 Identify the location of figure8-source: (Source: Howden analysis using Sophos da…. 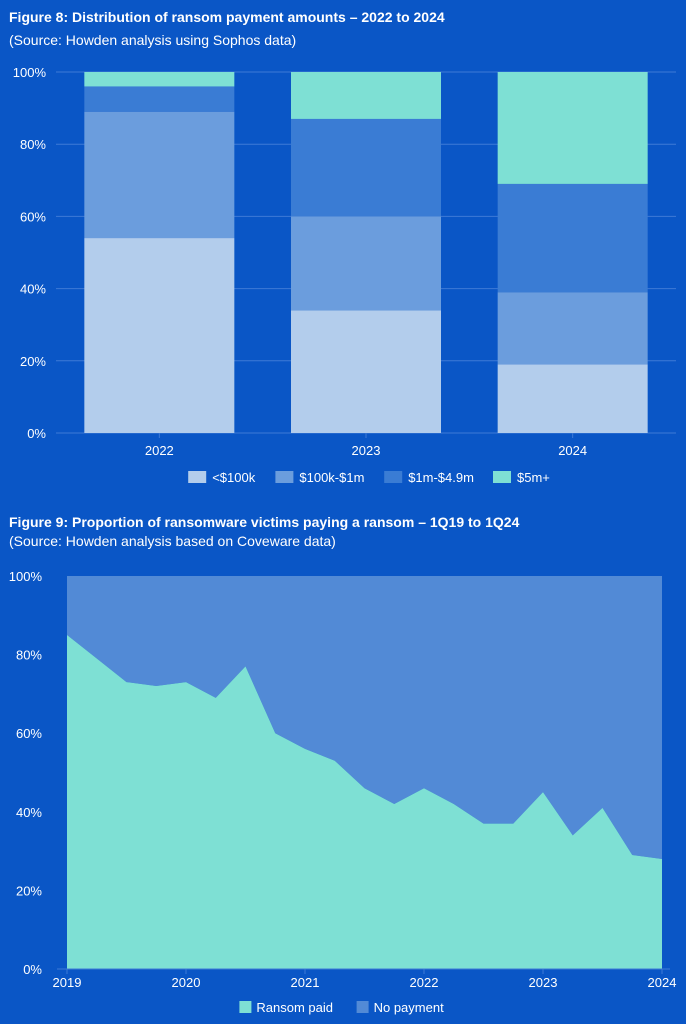
(153, 40).